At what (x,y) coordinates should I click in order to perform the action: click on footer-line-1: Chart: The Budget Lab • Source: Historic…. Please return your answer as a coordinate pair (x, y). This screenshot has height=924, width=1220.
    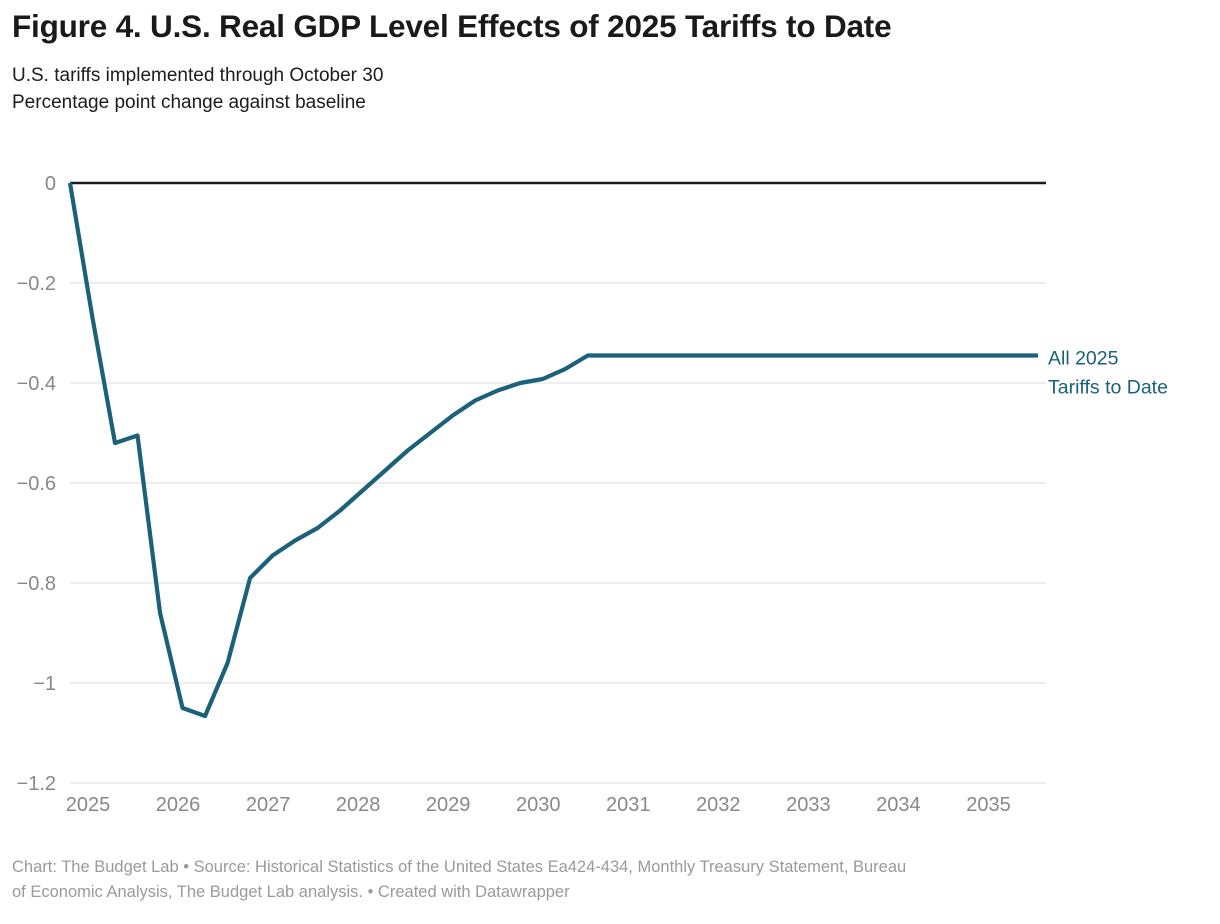
    Looking at the image, I should click on (459, 867).